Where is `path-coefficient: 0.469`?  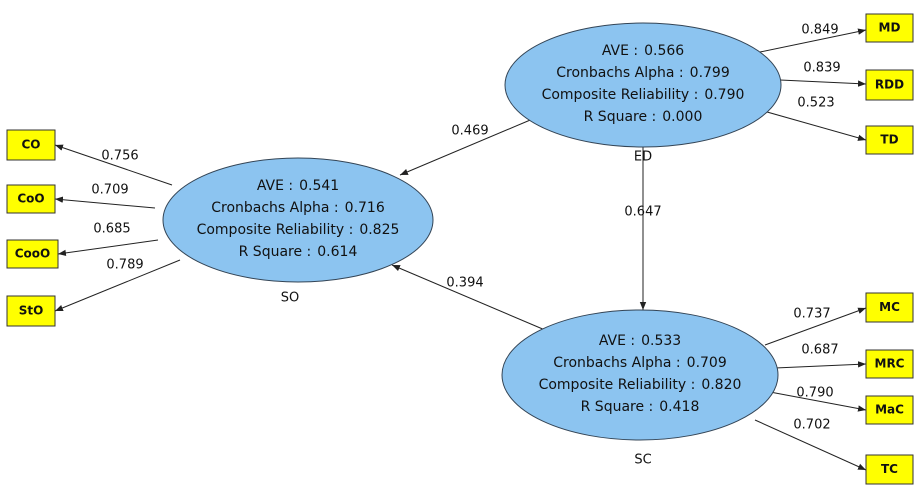 path-coefficient: 0.469 is located at coordinates (469, 131).